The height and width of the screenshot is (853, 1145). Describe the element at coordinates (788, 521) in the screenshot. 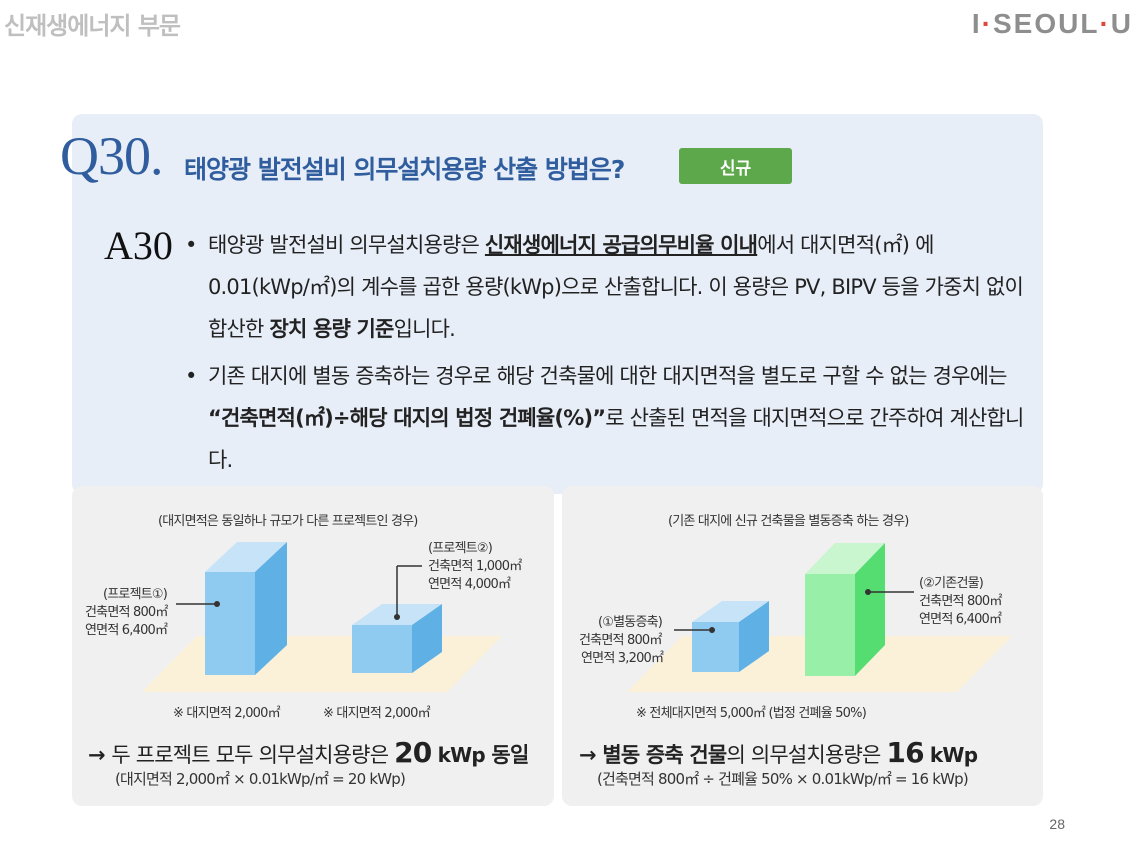

I see `right-caption: (기존 대지에 신규 건축물을 별동증축 하는 경우)` at that location.